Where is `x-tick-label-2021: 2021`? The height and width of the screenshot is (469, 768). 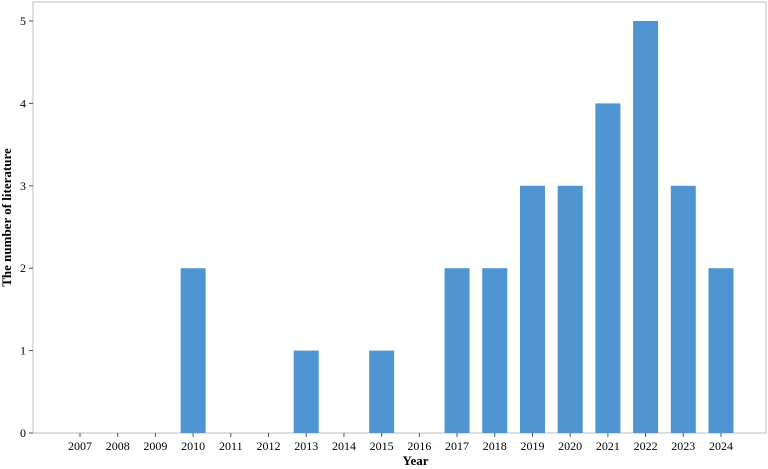 x-tick-label-2021: 2021 is located at coordinates (608, 446).